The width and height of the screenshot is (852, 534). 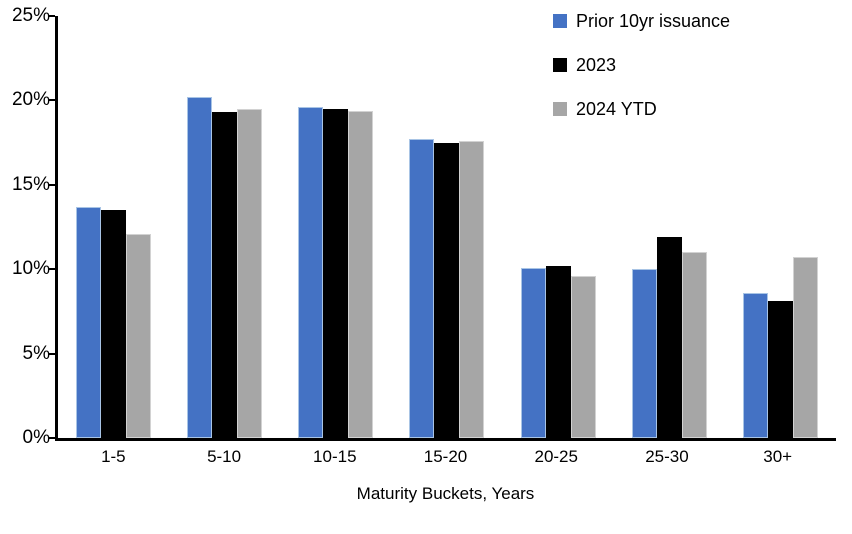 I want to click on x-axis-labels: 1-5 5-10 10-15 15-20 20-25 25-30 30+, so click(x=445, y=457).